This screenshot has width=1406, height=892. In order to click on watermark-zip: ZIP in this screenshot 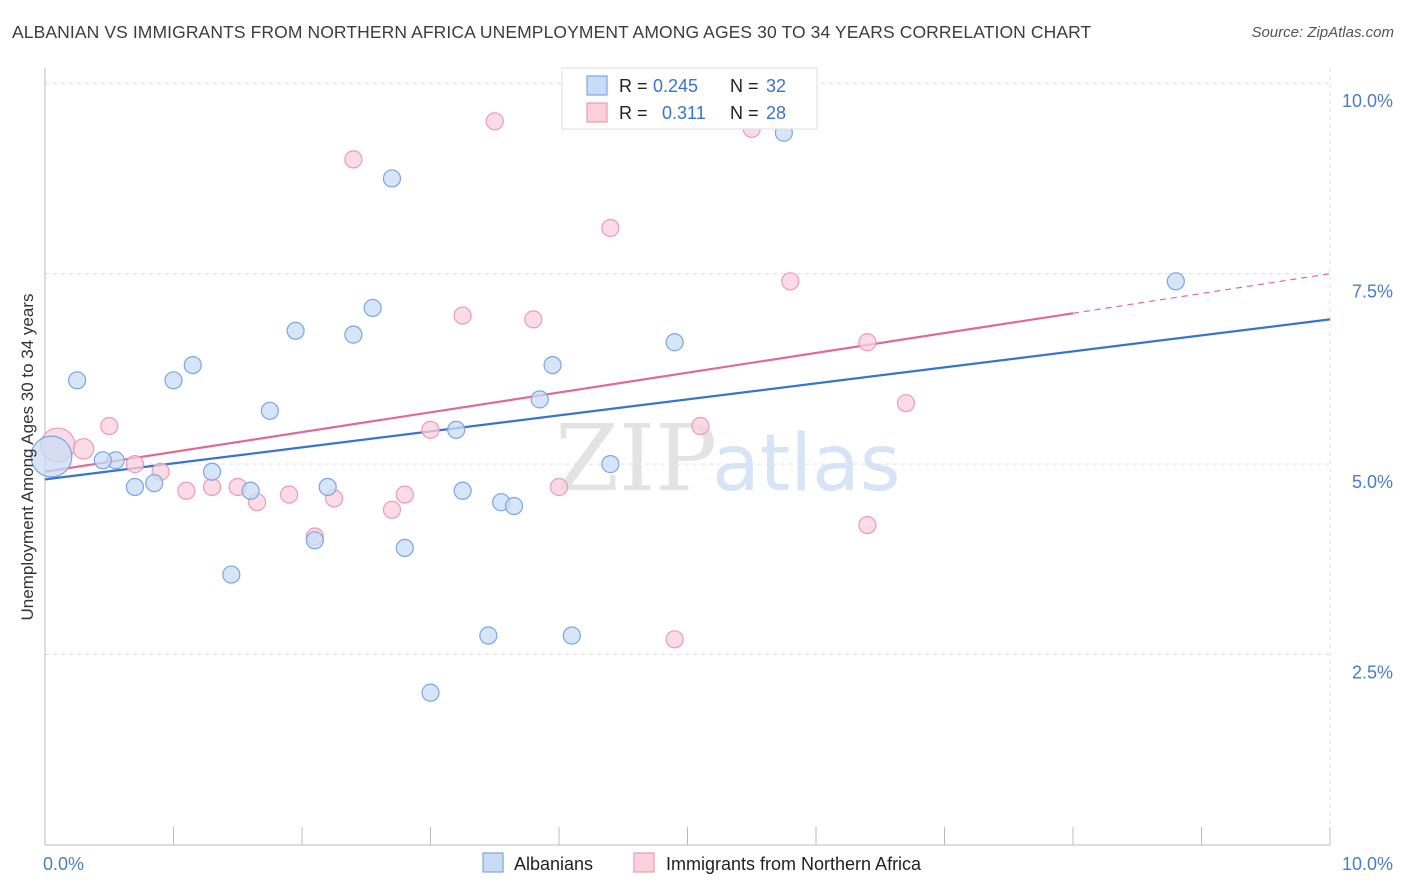, I will do `click(636, 458)`.